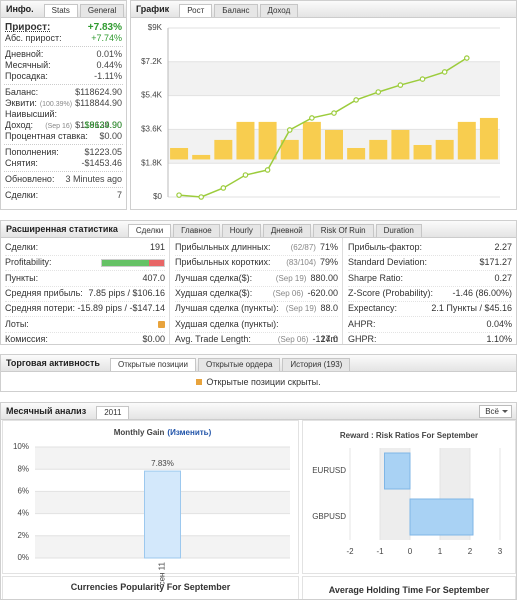 This screenshot has height=600, width=517. Describe the element at coordinates (102, 10) in the screenshot. I see `tab: General` at that location.